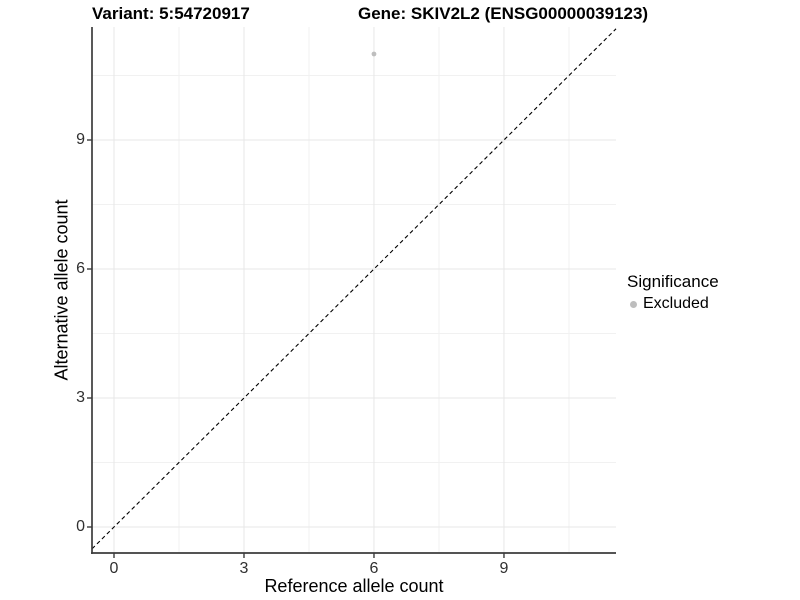  What do you see at coordinates (504, 568) in the screenshot?
I see `x-tick-label: 9` at bounding box center [504, 568].